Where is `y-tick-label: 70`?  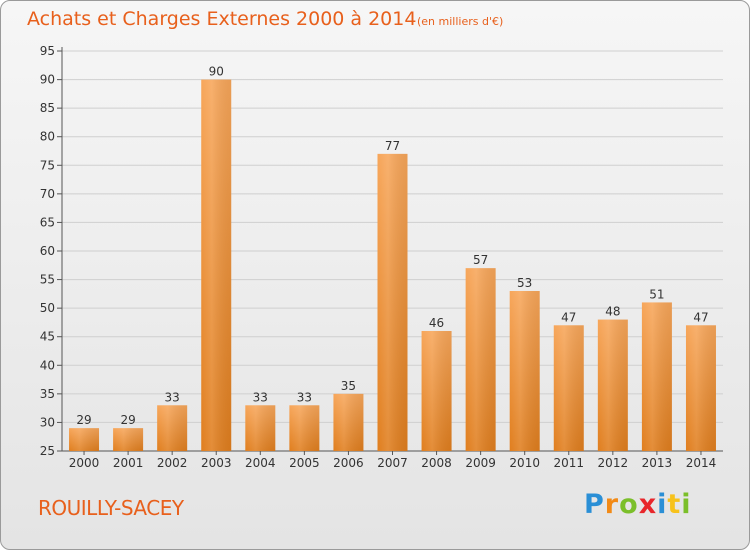
y-tick-label: 70 is located at coordinates (47, 194).